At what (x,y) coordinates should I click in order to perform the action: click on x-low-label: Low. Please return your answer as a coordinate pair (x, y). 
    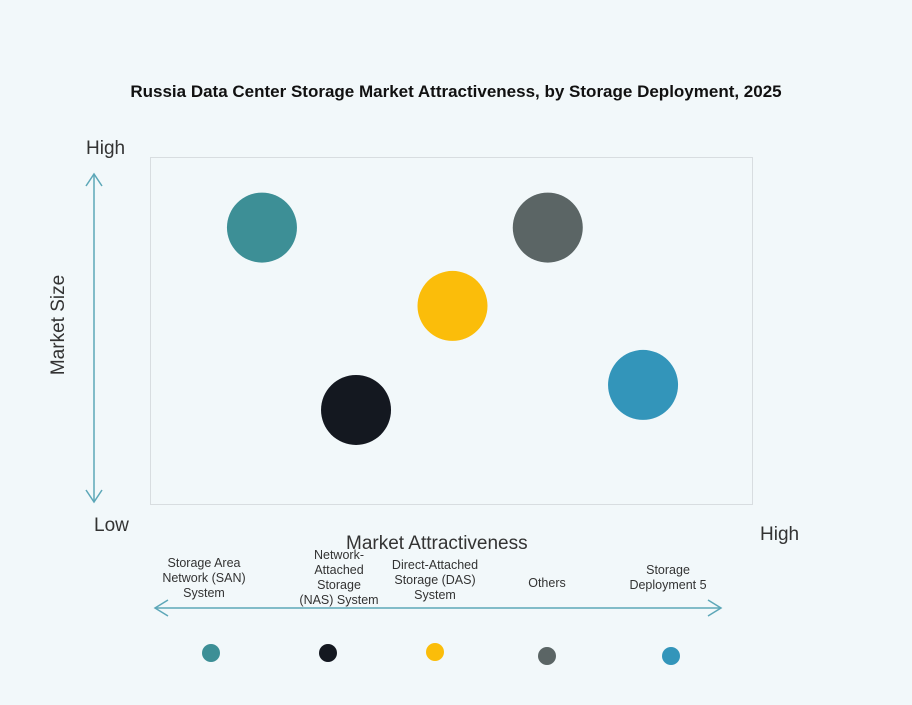
    Looking at the image, I should click on (111, 525).